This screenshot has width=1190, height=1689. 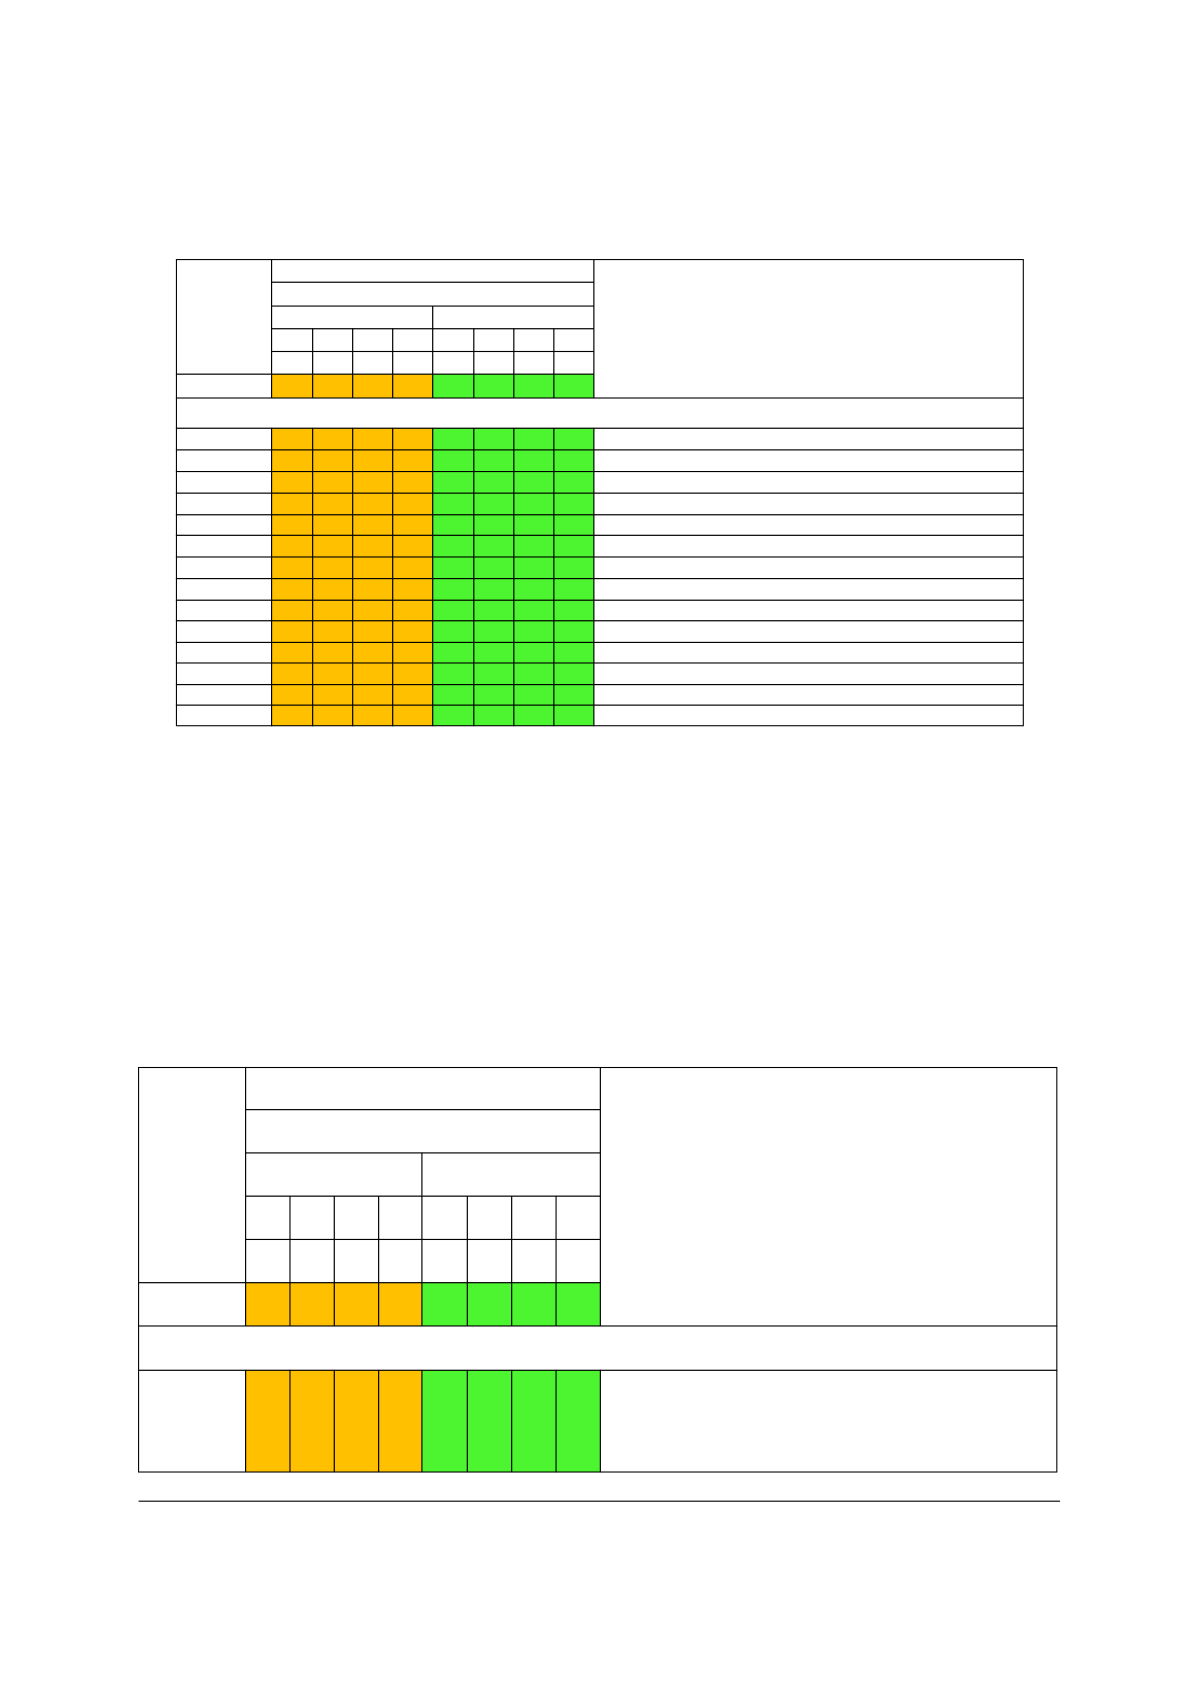 What do you see at coordinates (599, 413) in the screenshot?
I see `table-1-section-row` at bounding box center [599, 413].